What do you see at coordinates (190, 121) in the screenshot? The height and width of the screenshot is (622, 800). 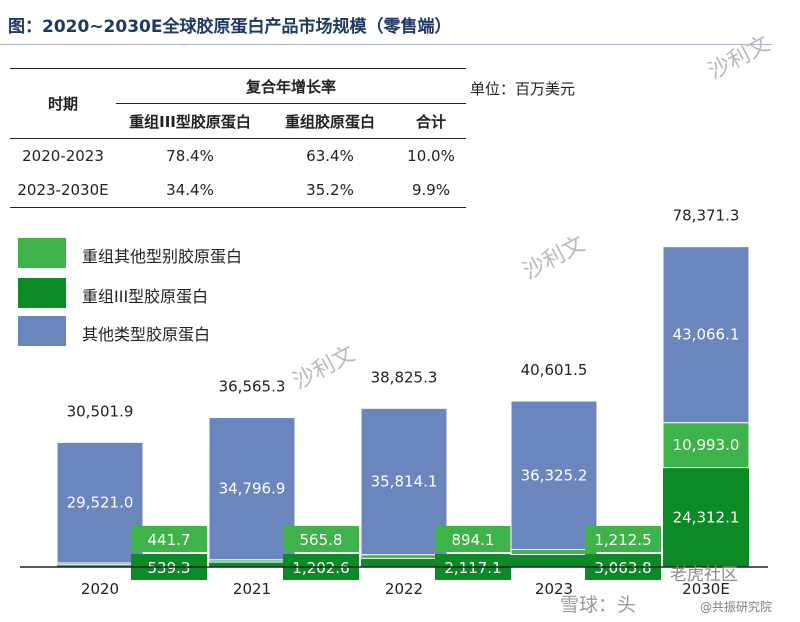 I see `column-header: 重组III型胶原蛋白` at bounding box center [190, 121].